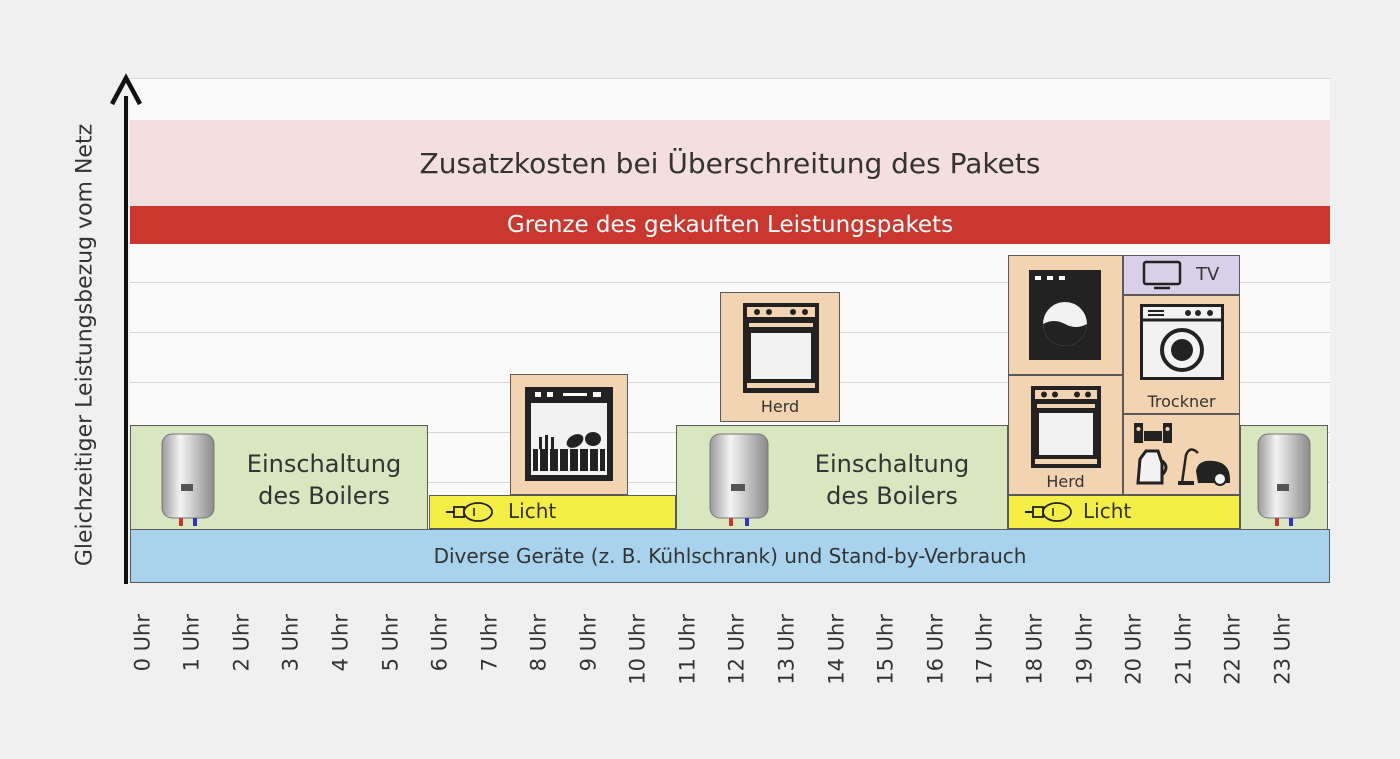  I want to click on dryer-icon, so click(1182, 342).